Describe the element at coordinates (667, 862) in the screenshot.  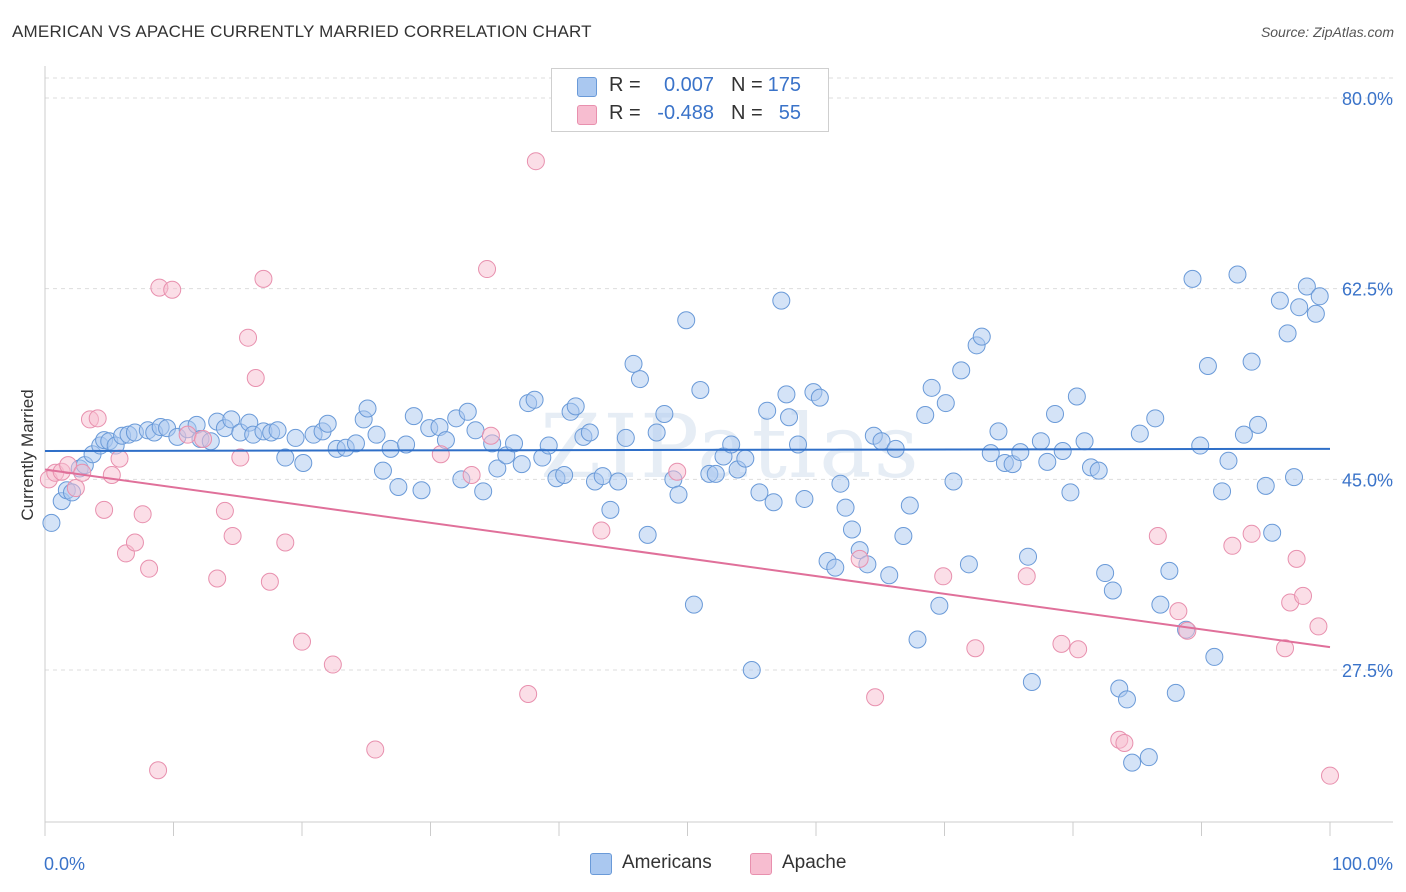
I see `legend-label: Americans` at that location.